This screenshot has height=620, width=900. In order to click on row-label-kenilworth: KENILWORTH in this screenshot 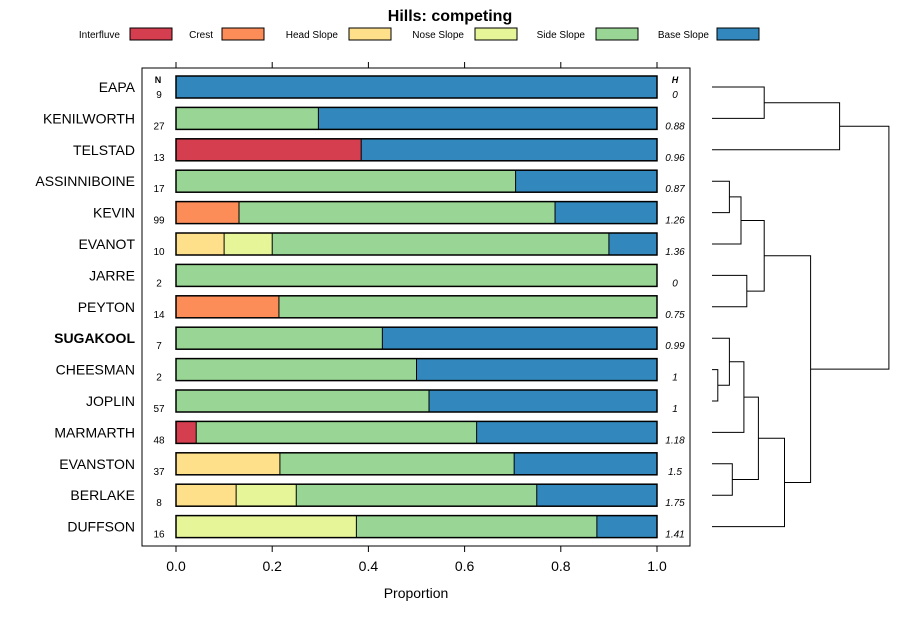, I will do `click(89, 118)`.